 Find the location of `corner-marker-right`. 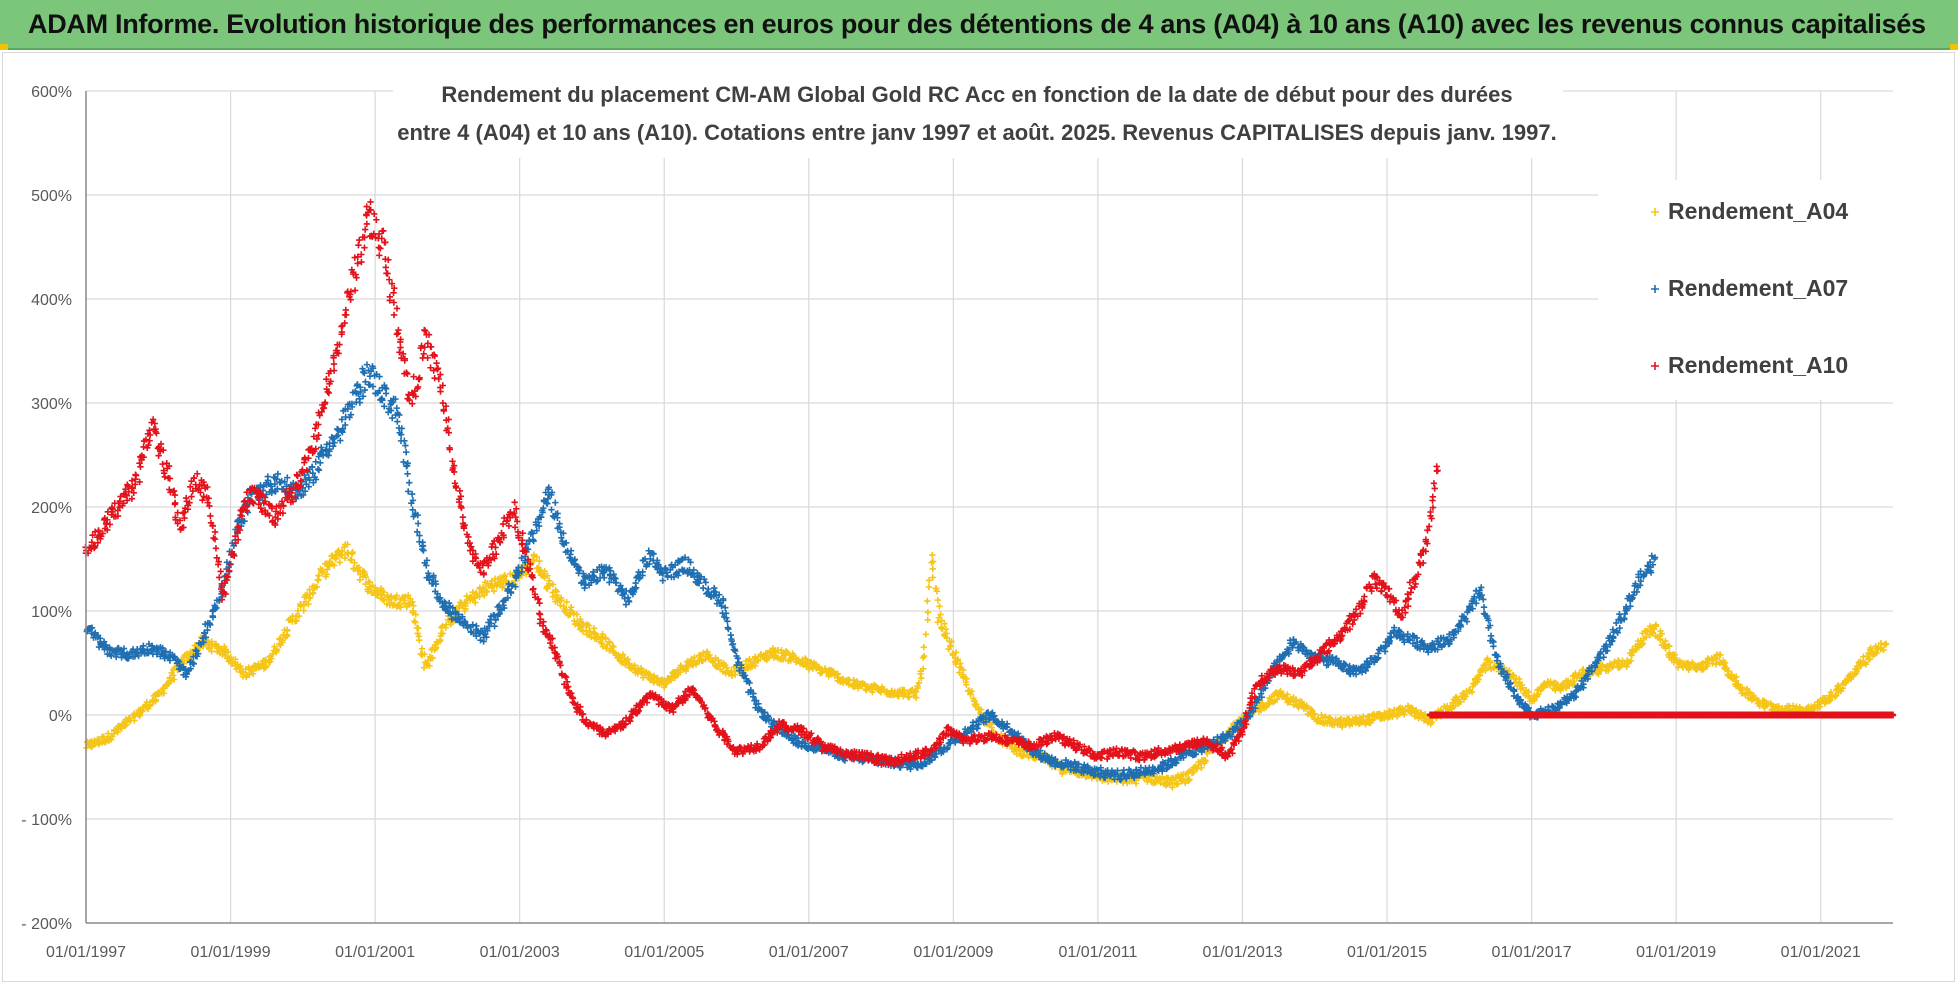

corner-marker-right is located at coordinates (1954, 47).